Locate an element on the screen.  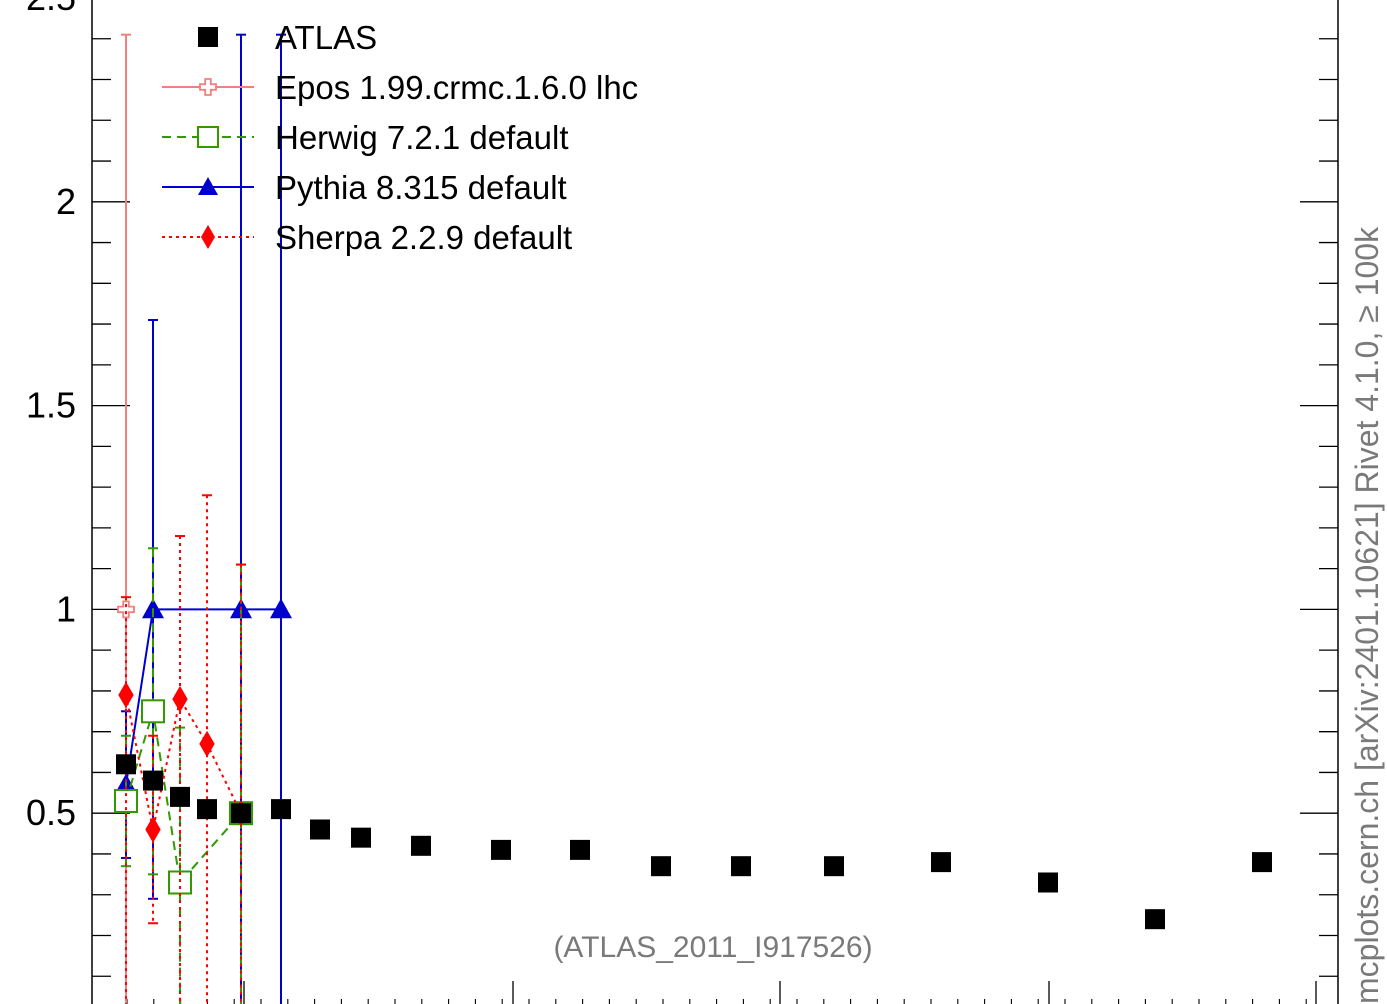
legend-entry-herwig: Herwig 7.2.1 default is located at coordinates (365, 137).